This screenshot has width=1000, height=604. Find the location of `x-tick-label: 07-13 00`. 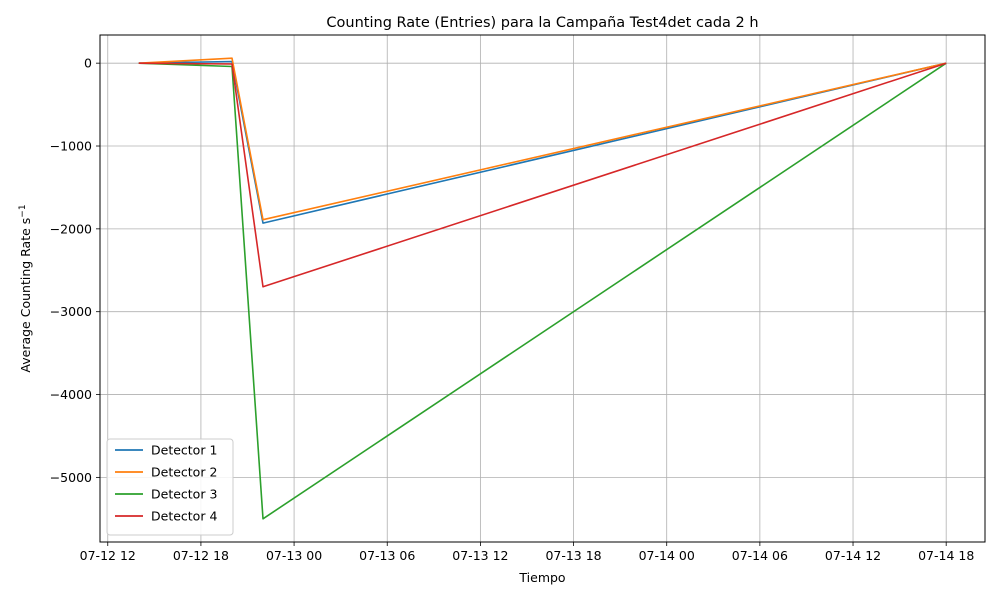

x-tick-label: 07-13 00 is located at coordinates (294, 555).